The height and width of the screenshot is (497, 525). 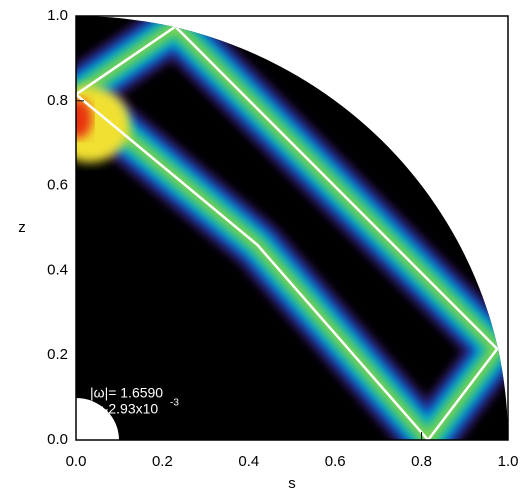 I want to click on inner-core, so click(x=97, y=419).